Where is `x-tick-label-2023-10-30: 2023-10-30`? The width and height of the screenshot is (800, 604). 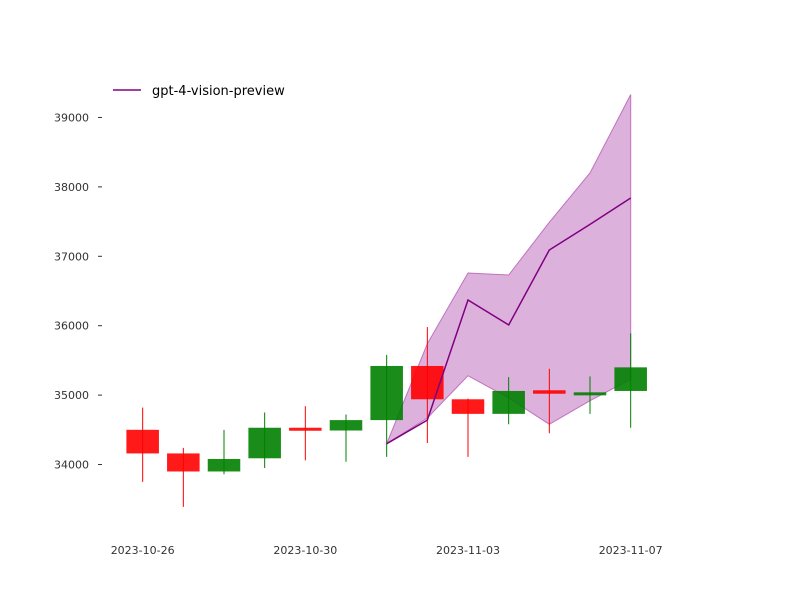 x-tick-label-2023-10-30: 2023-10-30 is located at coordinates (305, 550).